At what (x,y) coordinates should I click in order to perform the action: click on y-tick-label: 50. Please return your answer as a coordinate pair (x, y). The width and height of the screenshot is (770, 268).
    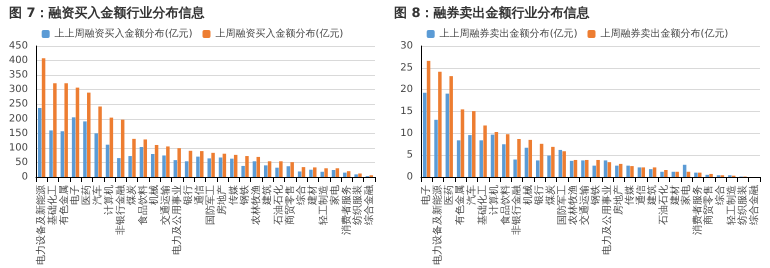
    Looking at the image, I should click on (21, 162).